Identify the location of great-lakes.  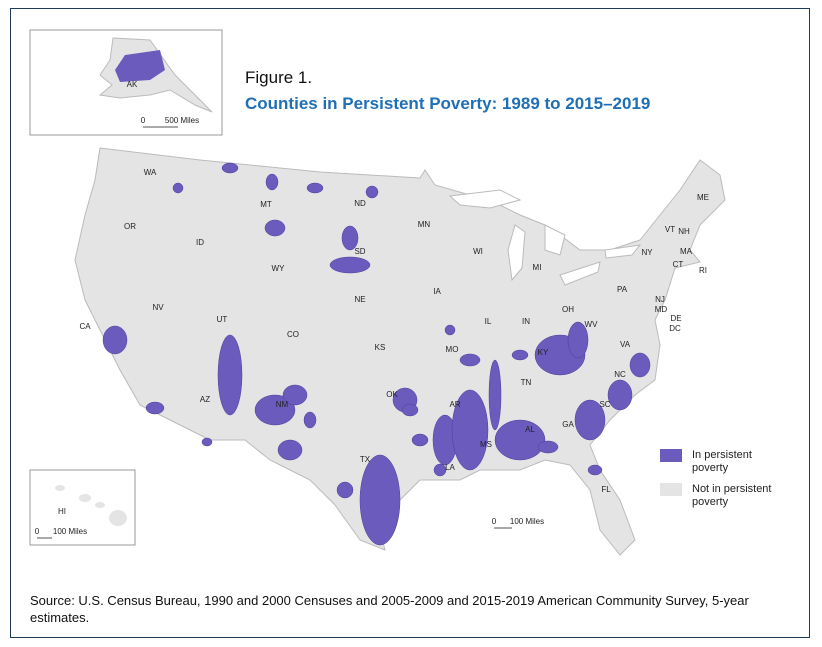
(545, 237).